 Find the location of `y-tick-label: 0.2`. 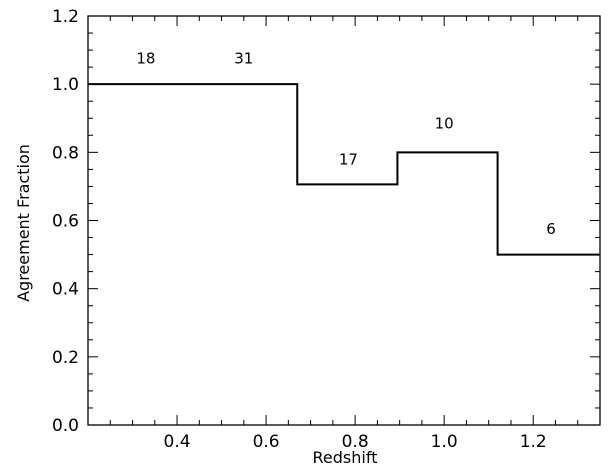

y-tick-label: 0.2 is located at coordinates (65, 358).